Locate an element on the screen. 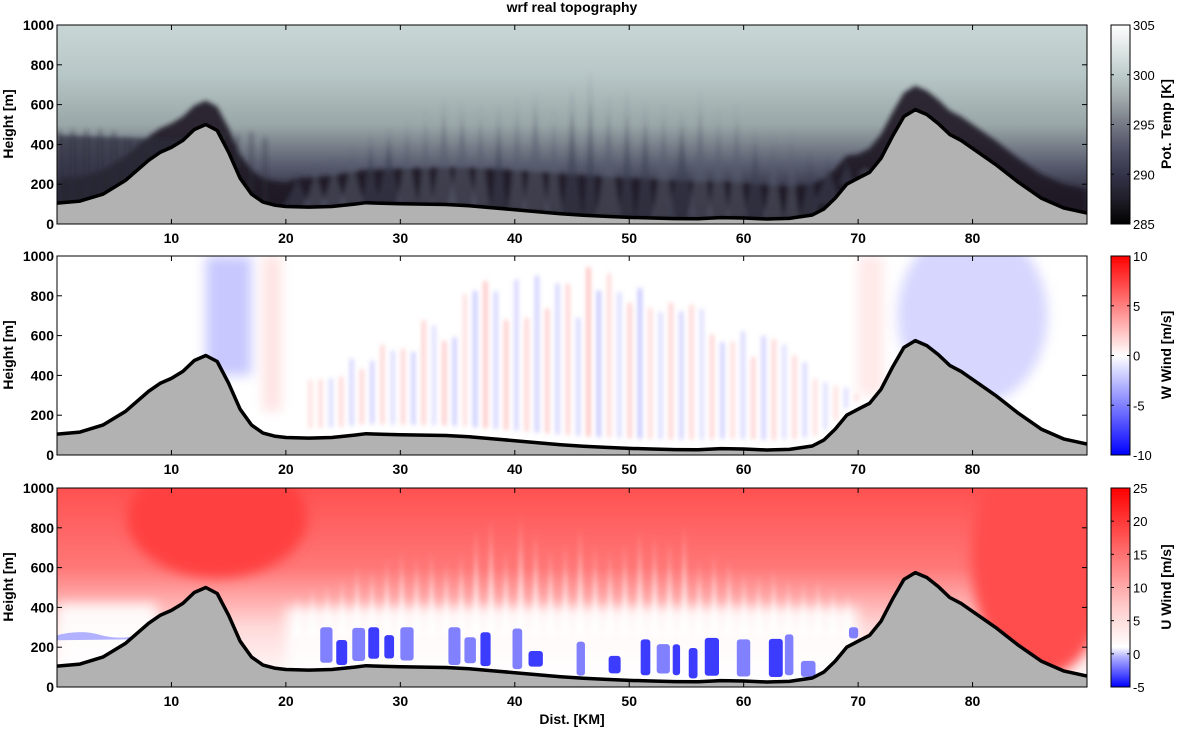 The image size is (1177, 729). x-tick-label: 40 is located at coordinates (515, 701).